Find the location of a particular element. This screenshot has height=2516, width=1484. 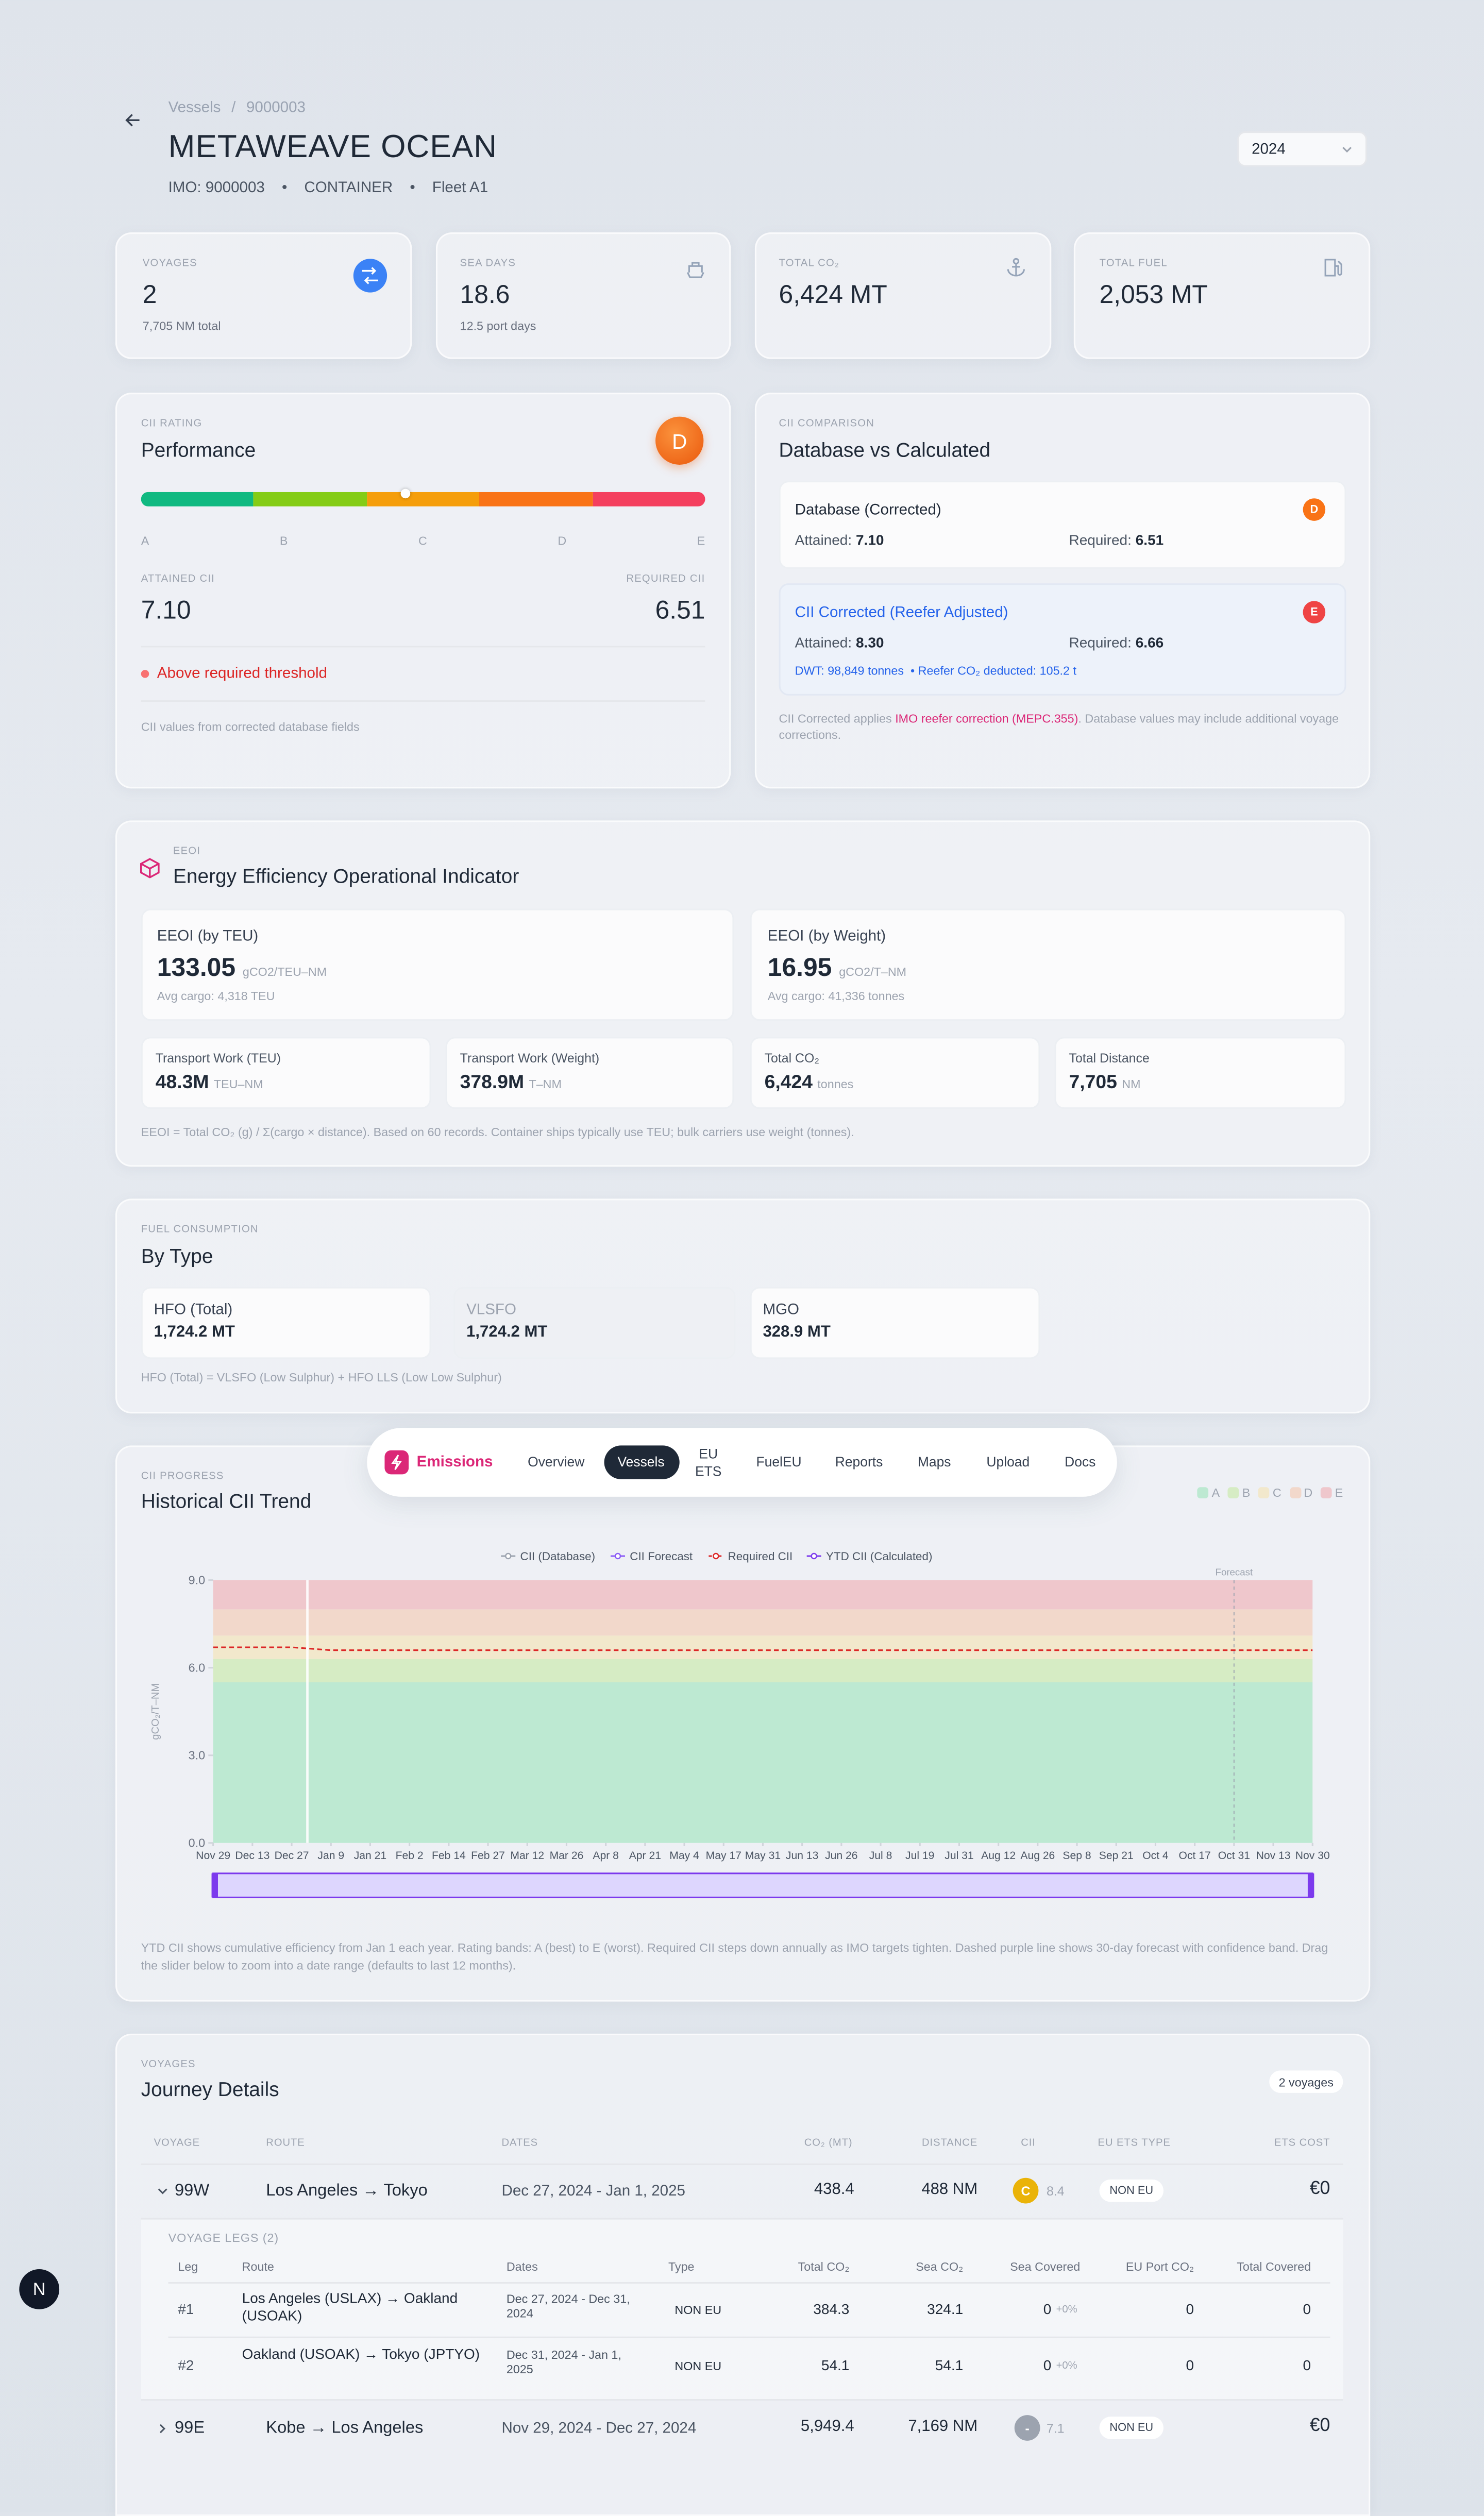

scale-label: D is located at coordinates (562, 540).